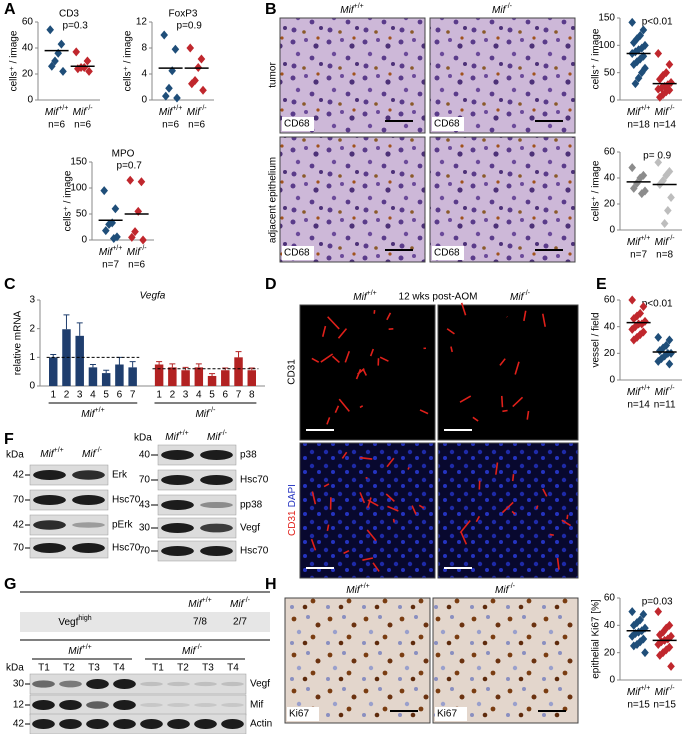 The image size is (700, 734). What do you see at coordinates (44, 668) in the screenshot?
I see `lane-label: T1` at bounding box center [44, 668].